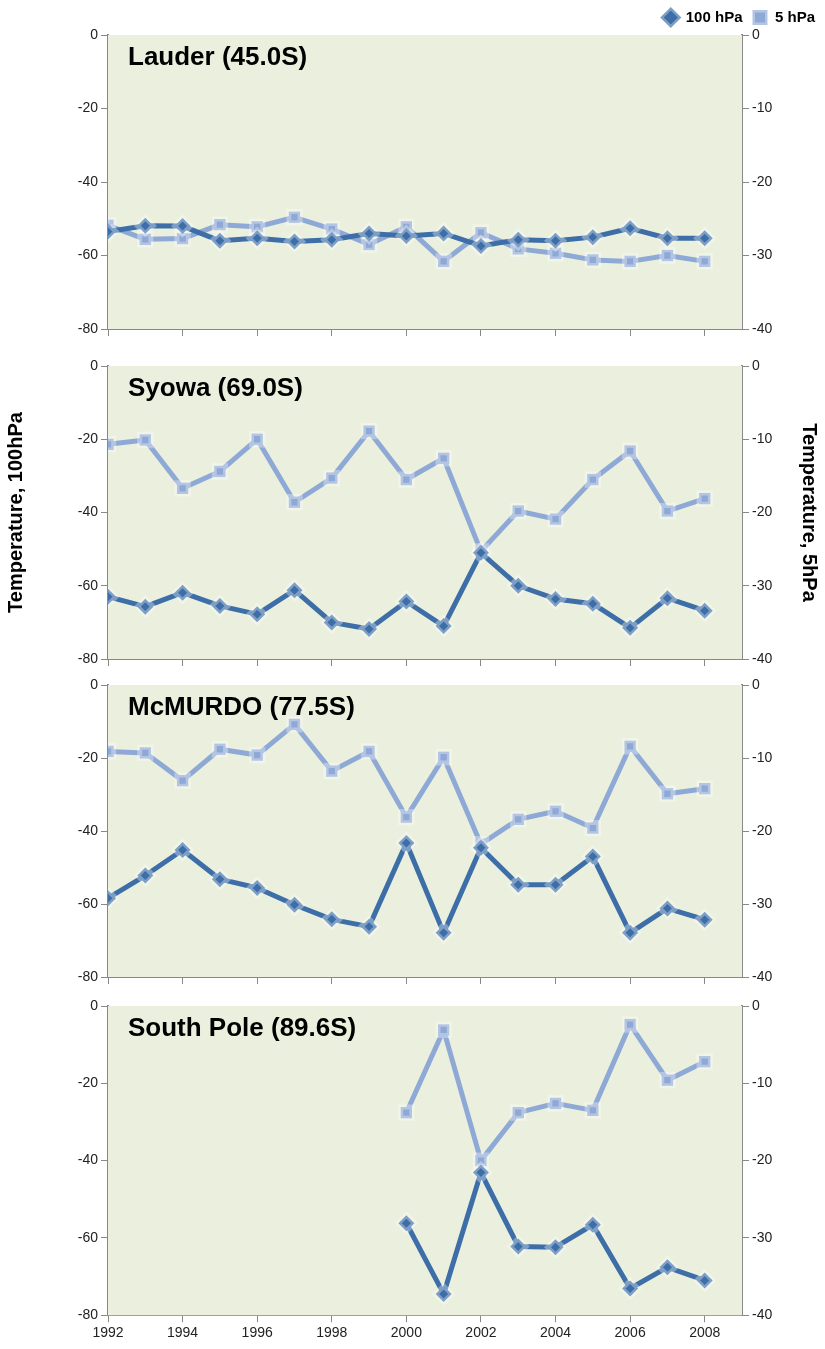 The image size is (825, 1349). What do you see at coordinates (714, 16) in the screenshot?
I see `legend-label: 100 hPa` at bounding box center [714, 16].